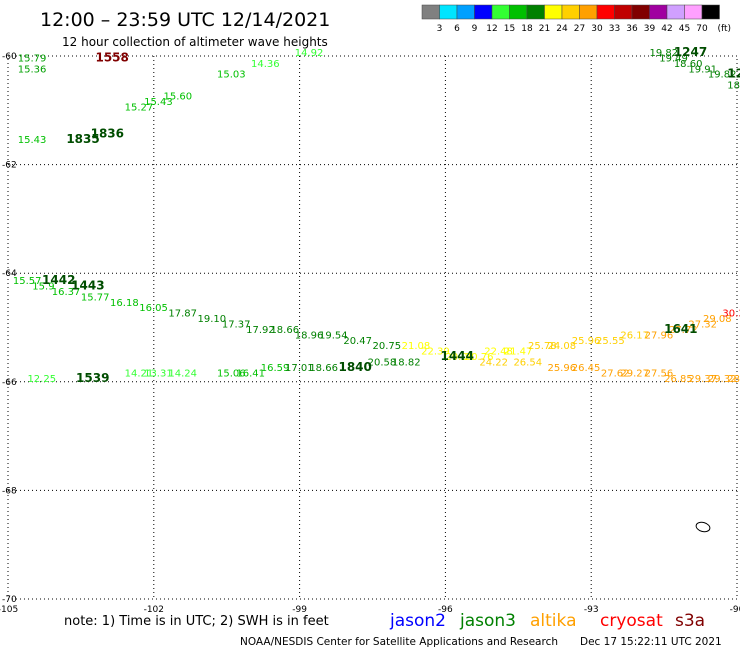 The width and height of the screenshot is (740, 650). I want to click on wave-height-label: 26.45, so click(586, 368).